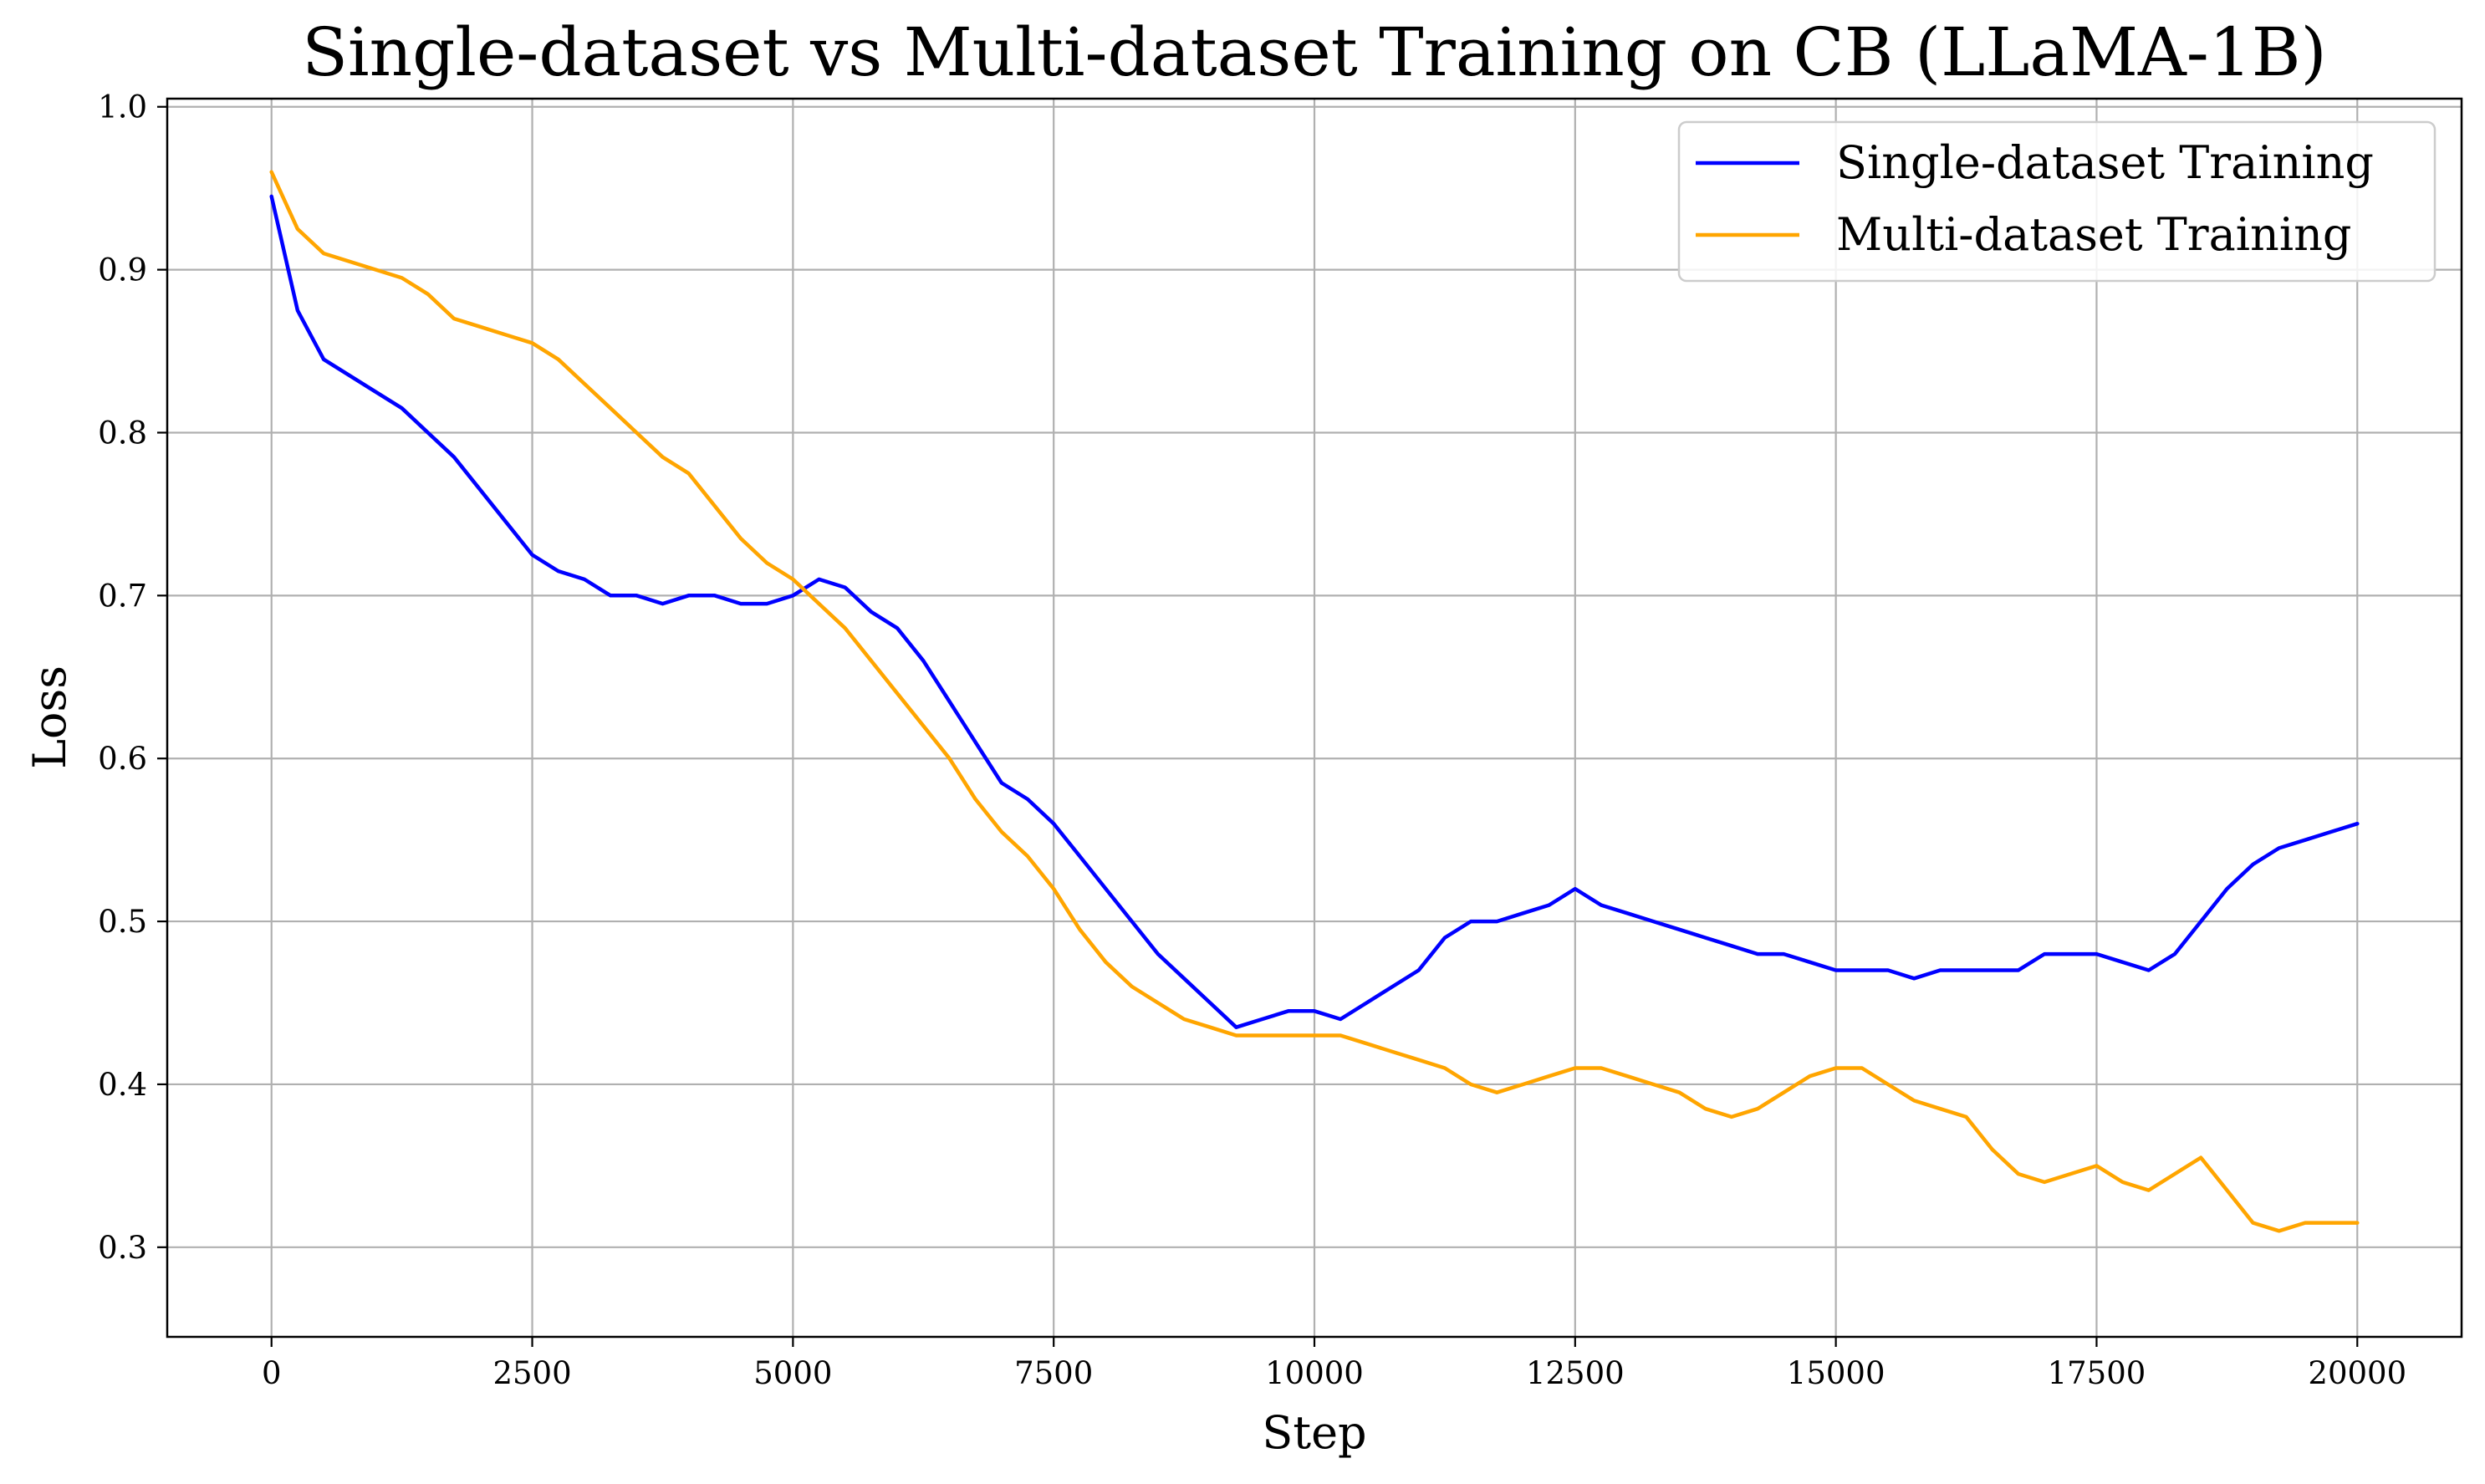  Describe the element at coordinates (122, 1085) in the screenshot. I see `y-tick-label: 0.4` at that location.